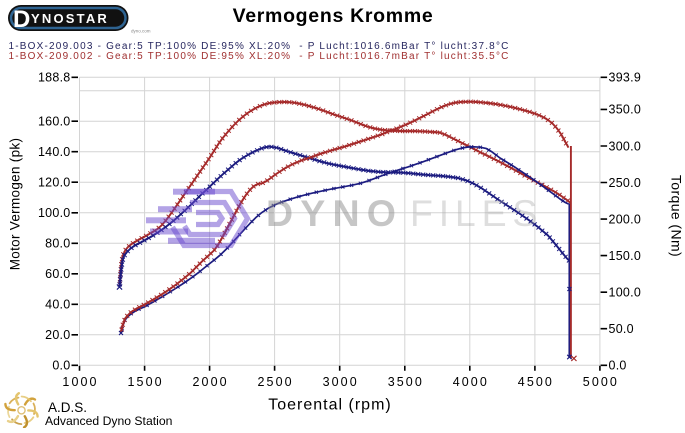  What do you see at coordinates (625, 256) in the screenshot?
I see `svg-text: 150.0` at bounding box center [625, 256].